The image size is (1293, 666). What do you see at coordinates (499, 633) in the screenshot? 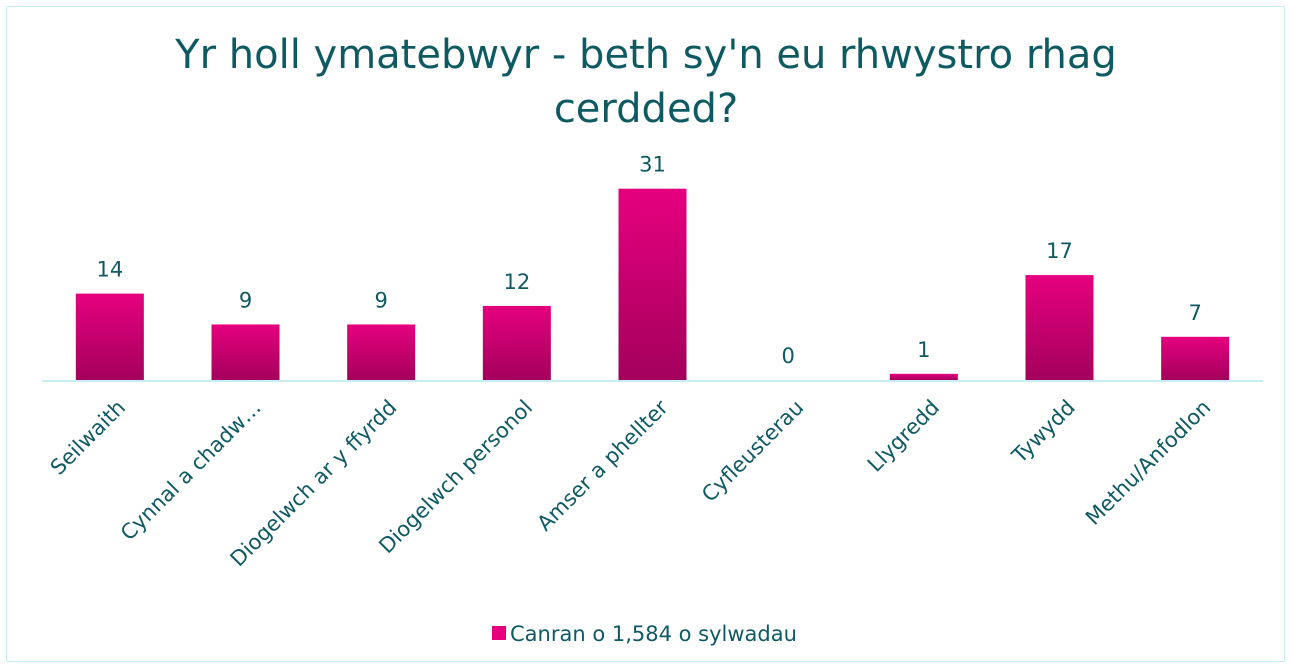
I see `legend-swatch` at bounding box center [499, 633].